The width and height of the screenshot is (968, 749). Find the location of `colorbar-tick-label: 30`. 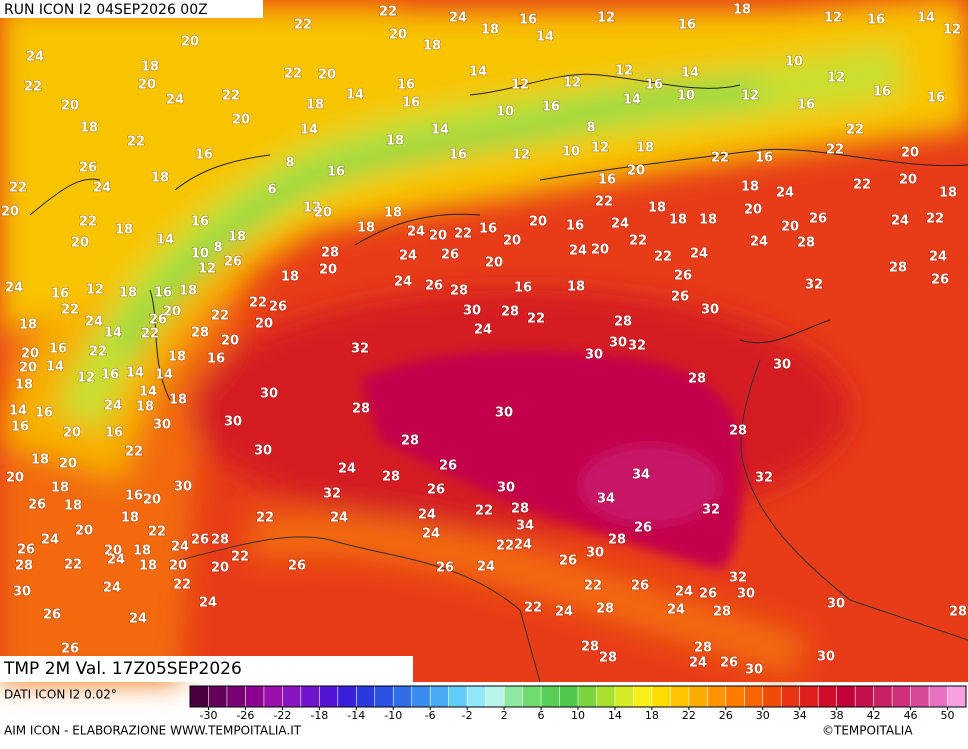

colorbar-tick-label: 30 is located at coordinates (763, 715).